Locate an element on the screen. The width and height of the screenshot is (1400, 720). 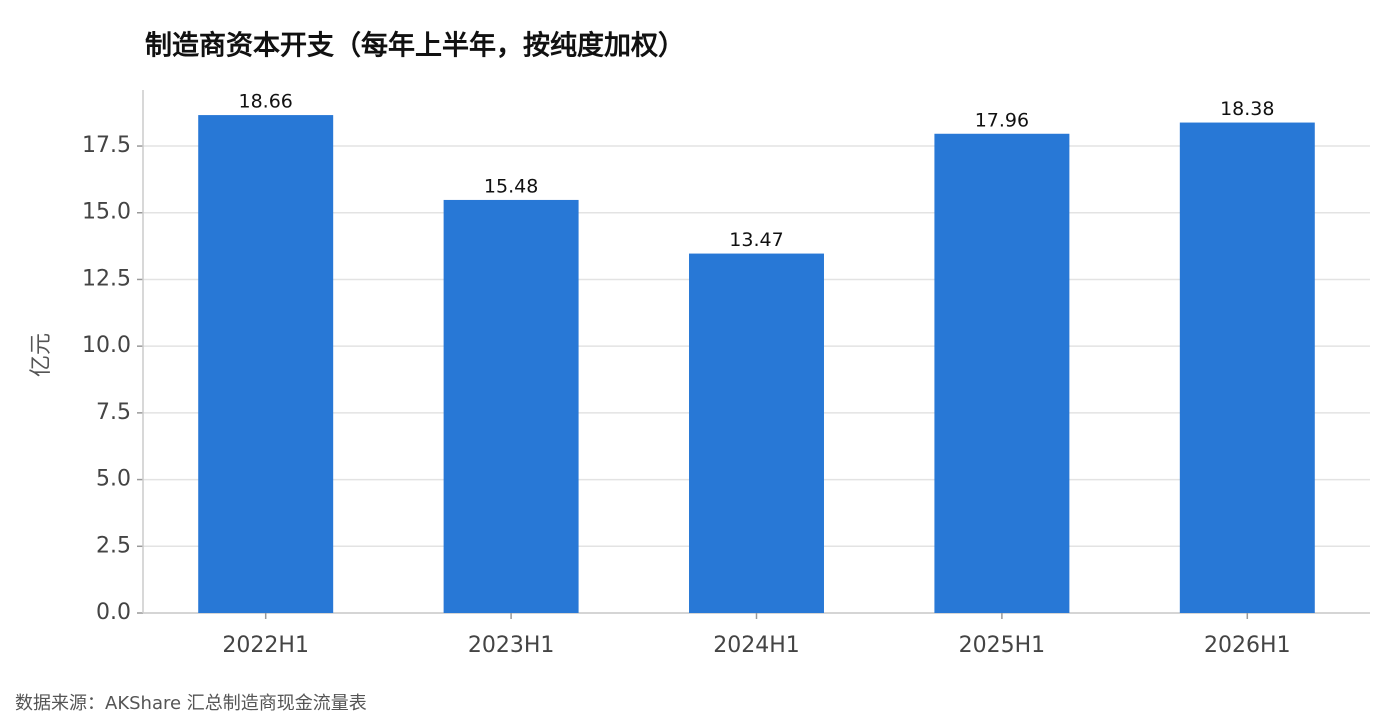
y-axis-label: 亿元 is located at coordinates (41, 355).